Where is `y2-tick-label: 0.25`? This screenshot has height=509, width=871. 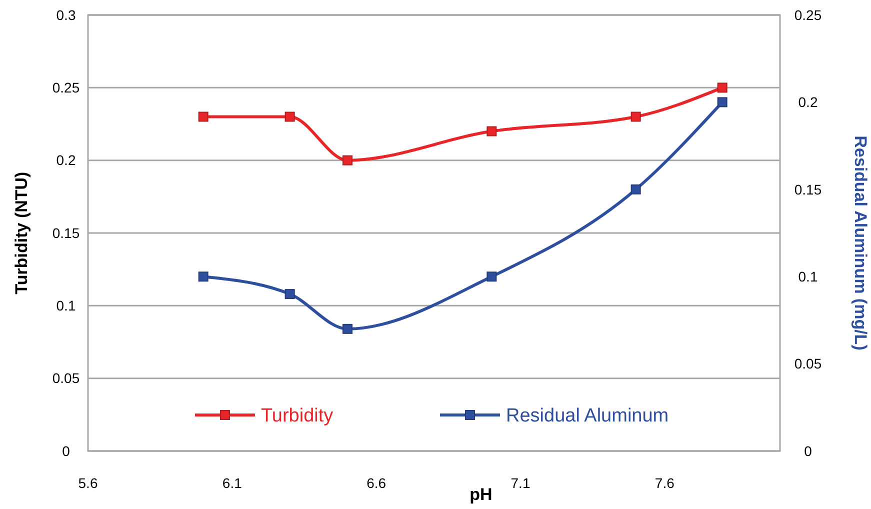 y2-tick-label: 0.25 is located at coordinates (808, 14).